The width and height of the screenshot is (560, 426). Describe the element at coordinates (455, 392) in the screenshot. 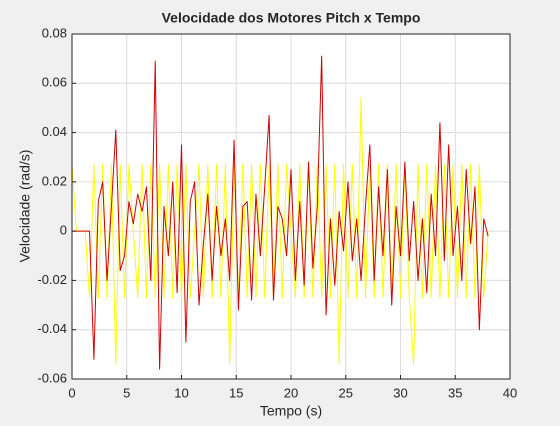

I see `x-tick-label: 35` at that location.